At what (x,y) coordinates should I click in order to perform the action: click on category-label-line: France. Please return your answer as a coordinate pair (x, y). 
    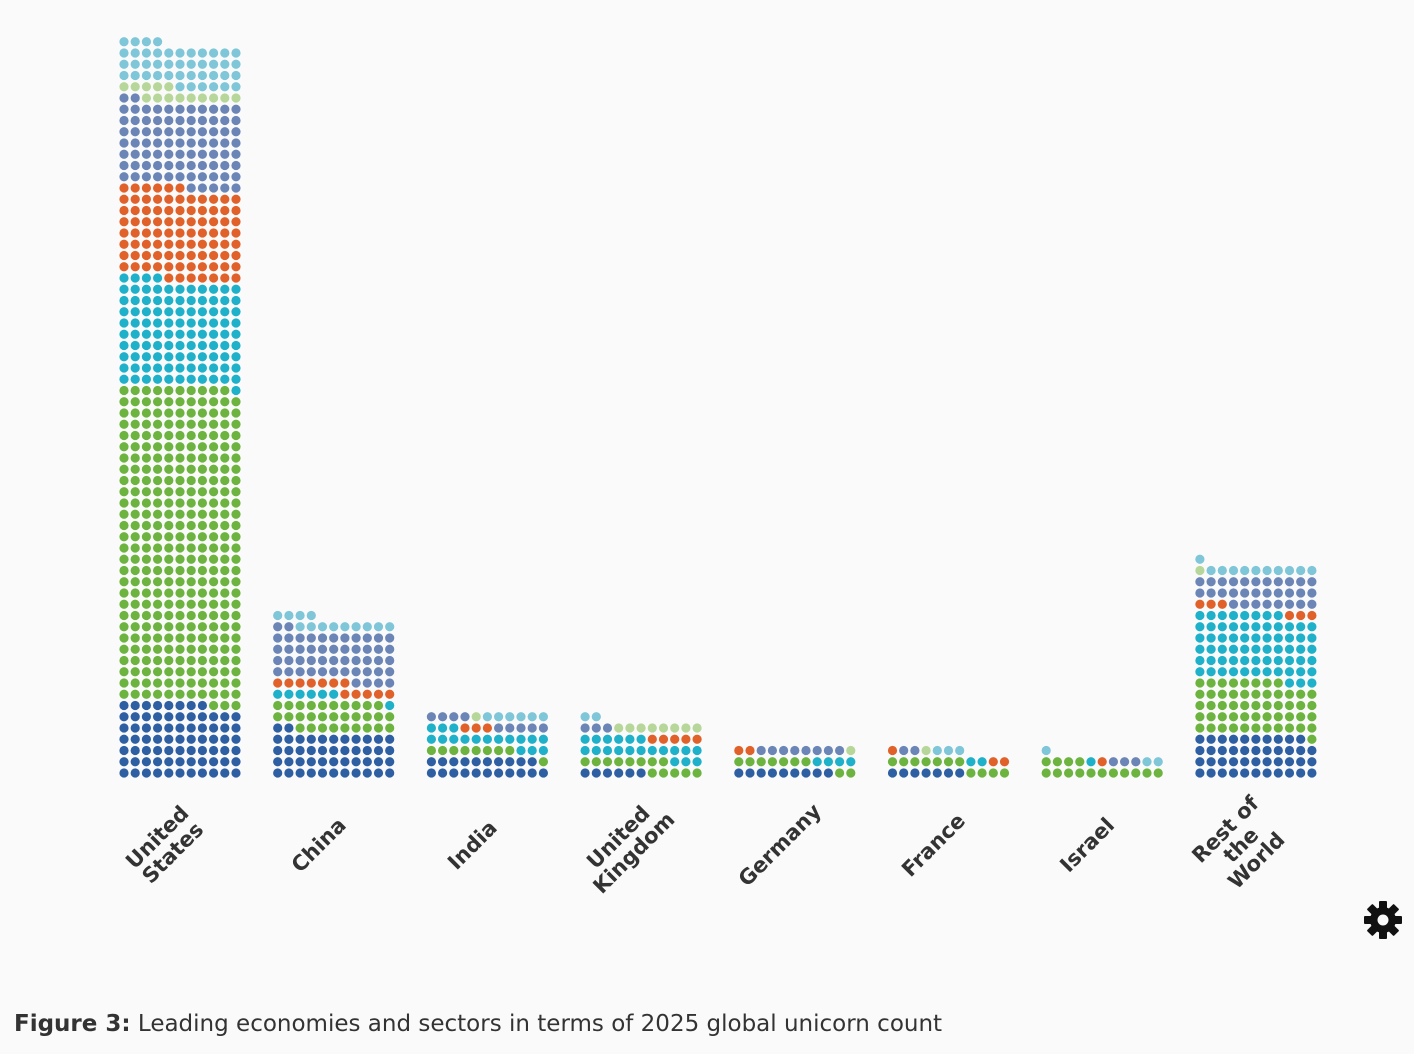
    Looking at the image, I should click on (933, 845).